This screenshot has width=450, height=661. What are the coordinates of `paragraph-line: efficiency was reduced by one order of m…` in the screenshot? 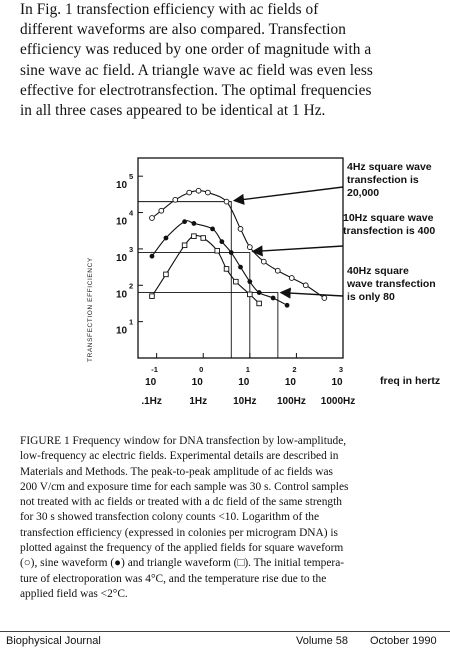 It's located at (196, 50).